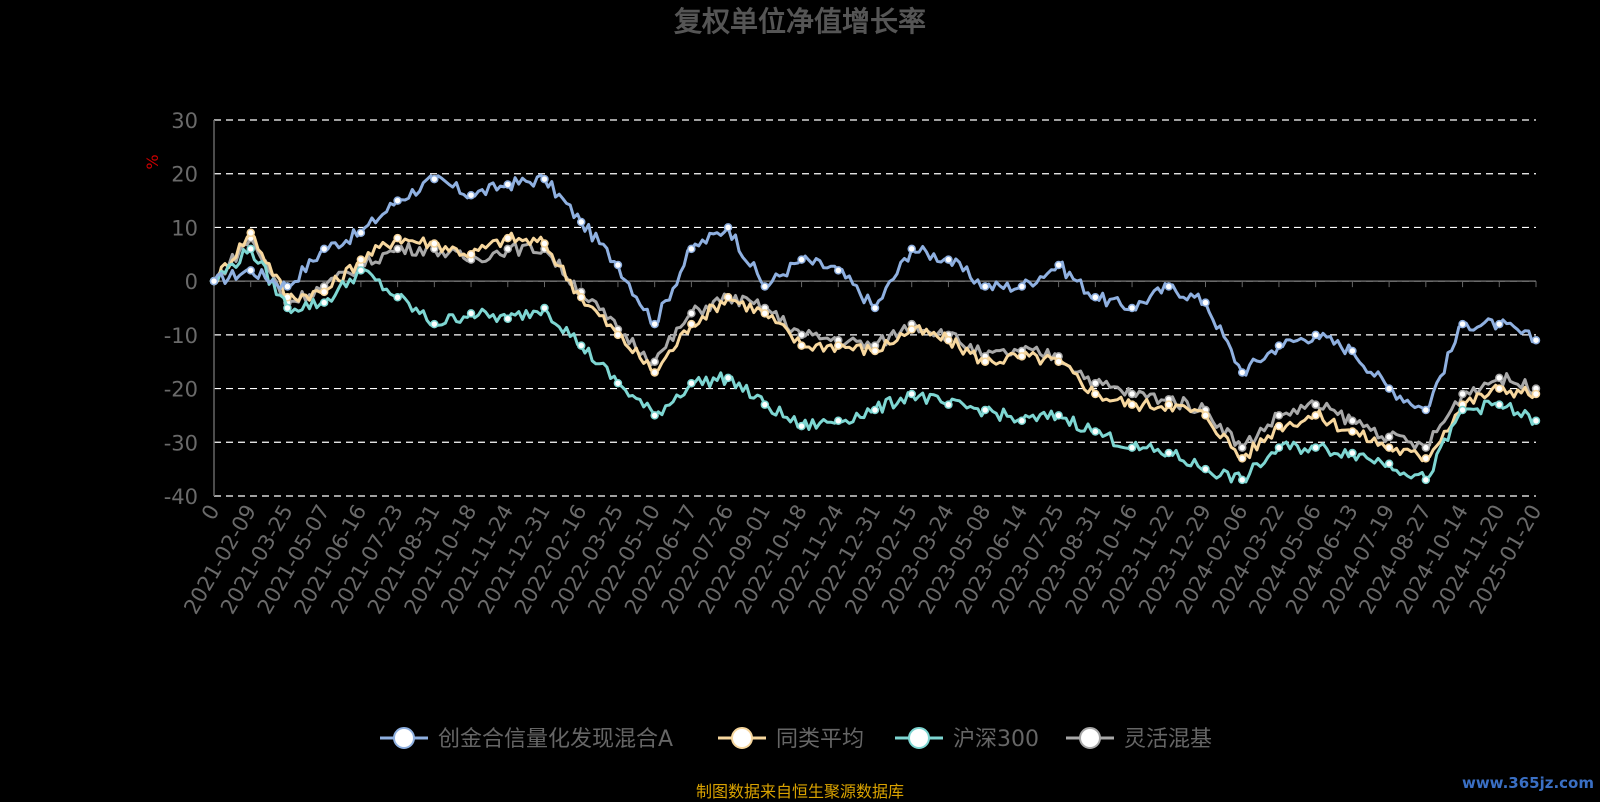 Image resolution: width=1600 pixels, height=802 pixels. I want to click on legend-item: 同类平均, so click(791, 739).